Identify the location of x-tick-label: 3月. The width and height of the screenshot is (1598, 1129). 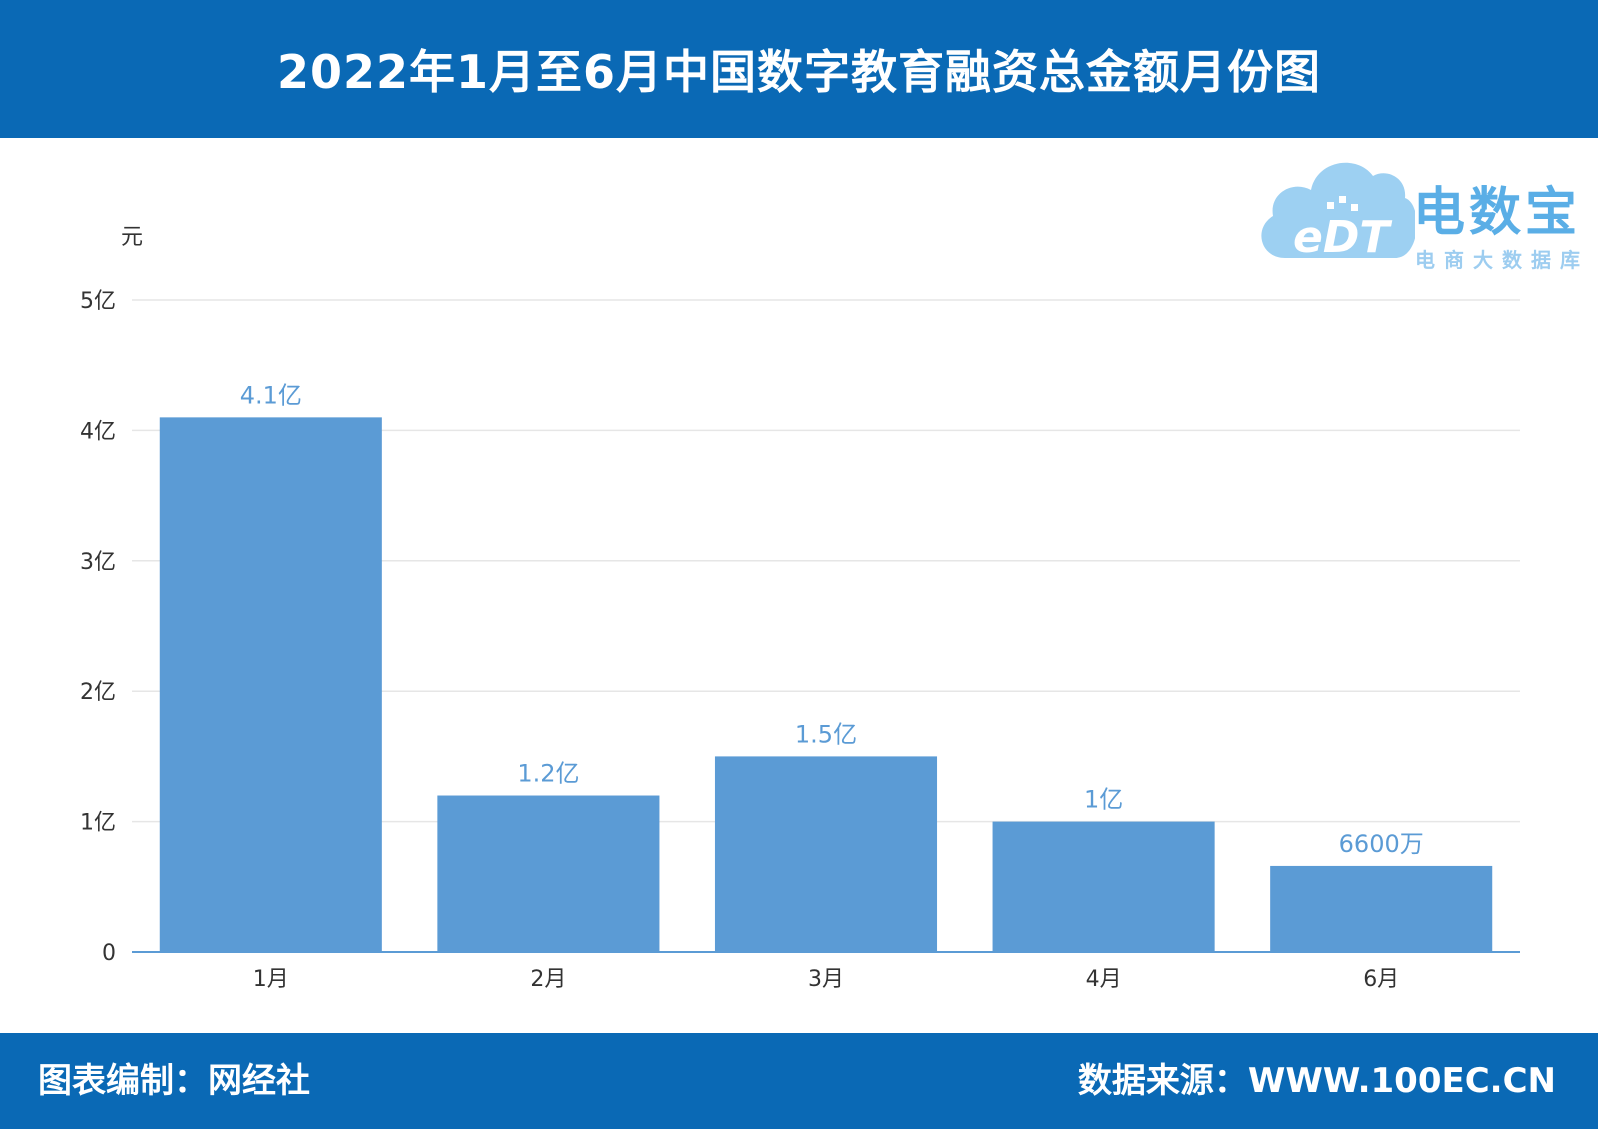
(826, 979).